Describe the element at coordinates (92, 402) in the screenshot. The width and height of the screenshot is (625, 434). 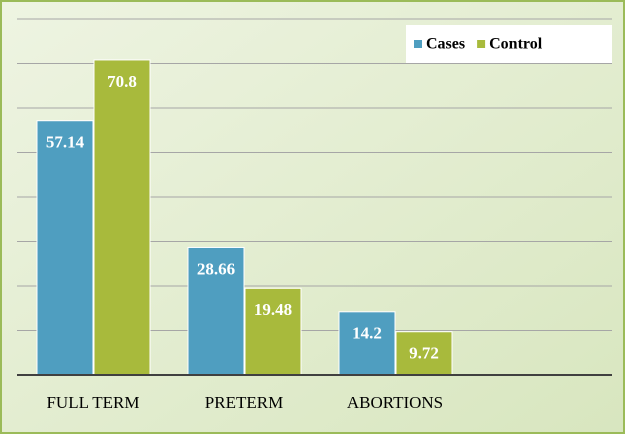
I see `x-tick-label: FULL TERM` at that location.